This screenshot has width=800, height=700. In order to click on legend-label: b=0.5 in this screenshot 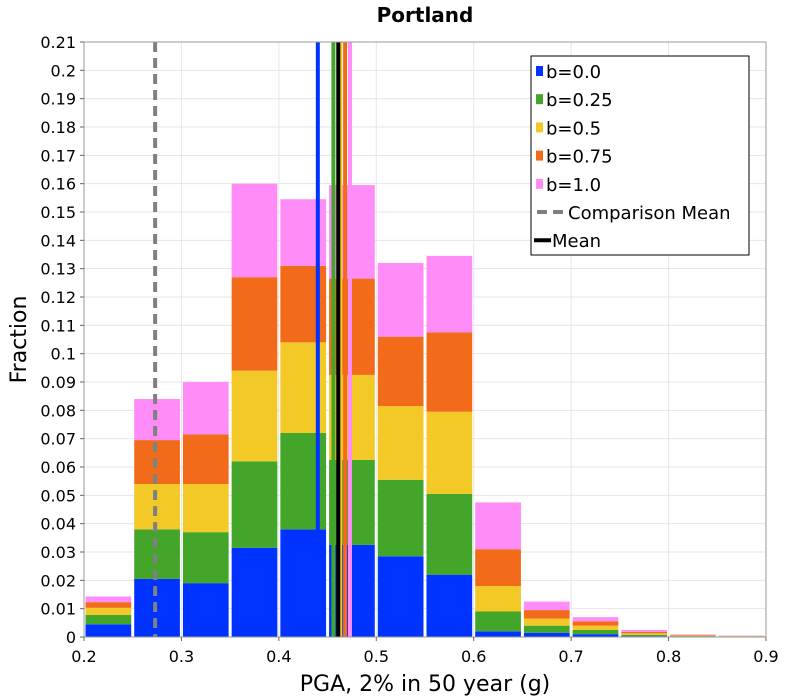, I will do `click(573, 128)`.